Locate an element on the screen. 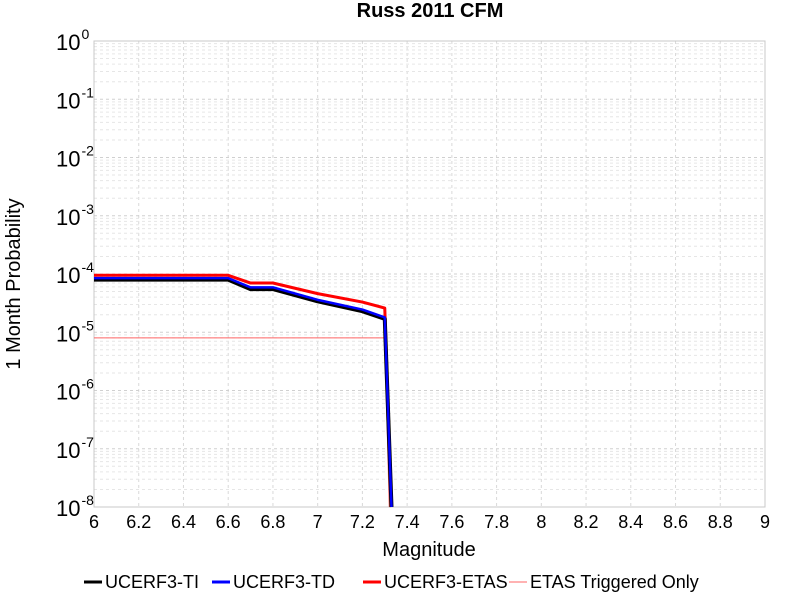 This screenshot has width=800, height=605. y-tick-label: 10⁻⁶ is located at coordinates (75, 390).